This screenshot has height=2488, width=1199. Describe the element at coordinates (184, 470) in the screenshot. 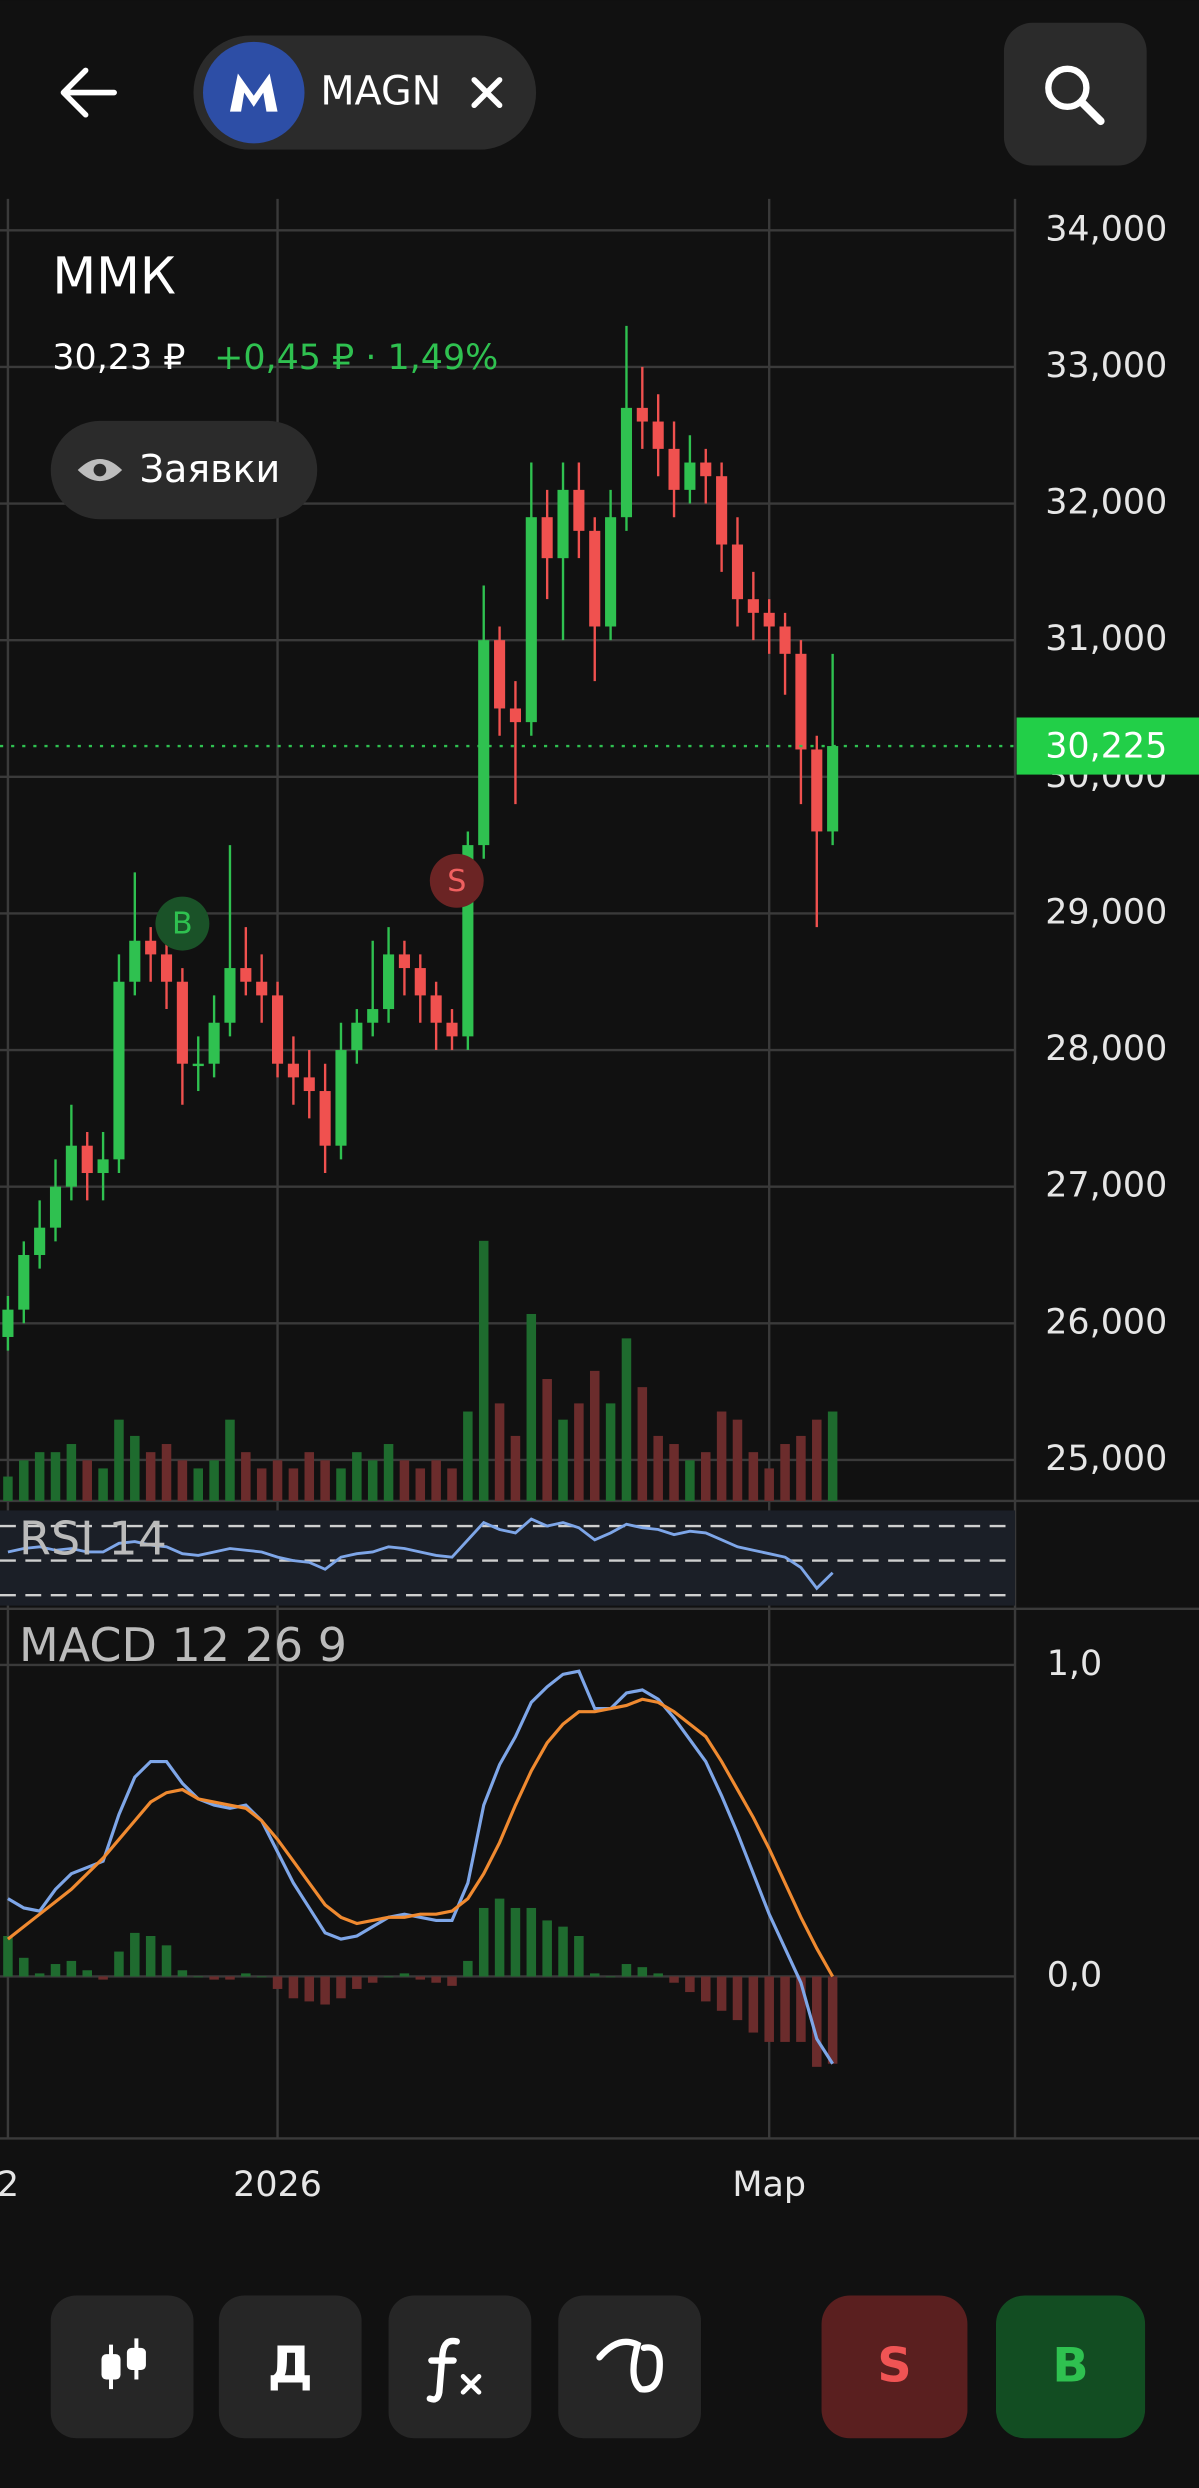

I see `orders-button` at that location.